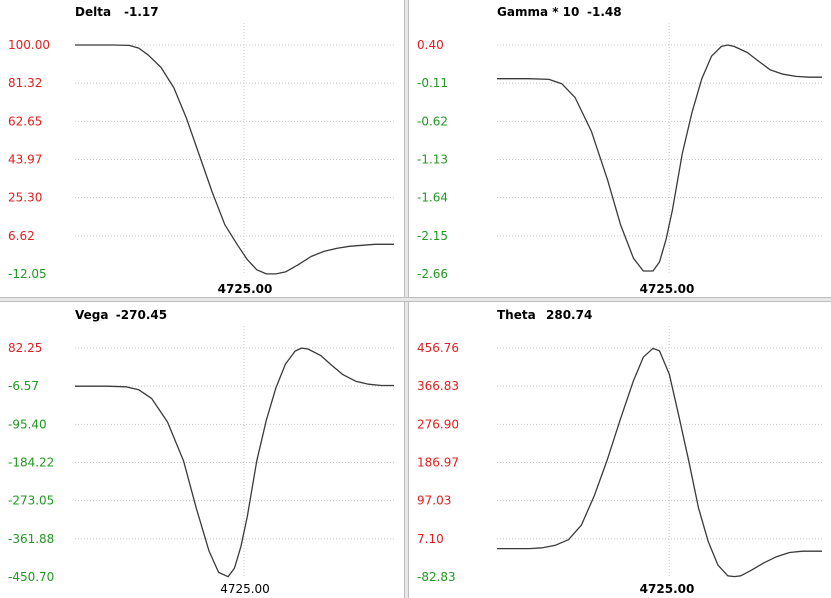 This screenshot has height=598, width=831. Describe the element at coordinates (432, 83) in the screenshot. I see `gamma-10-y-tick: -0.11` at that location.